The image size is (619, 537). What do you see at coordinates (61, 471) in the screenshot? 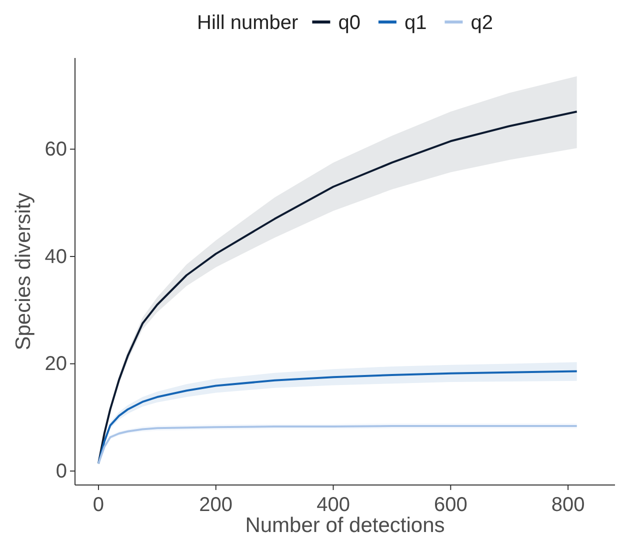
I see `y-tick-label: 0` at bounding box center [61, 471].